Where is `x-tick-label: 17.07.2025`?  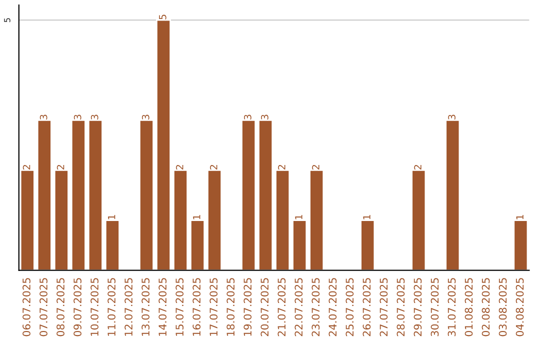 x-tick-label: 17.07.2025 is located at coordinates (214, 307).